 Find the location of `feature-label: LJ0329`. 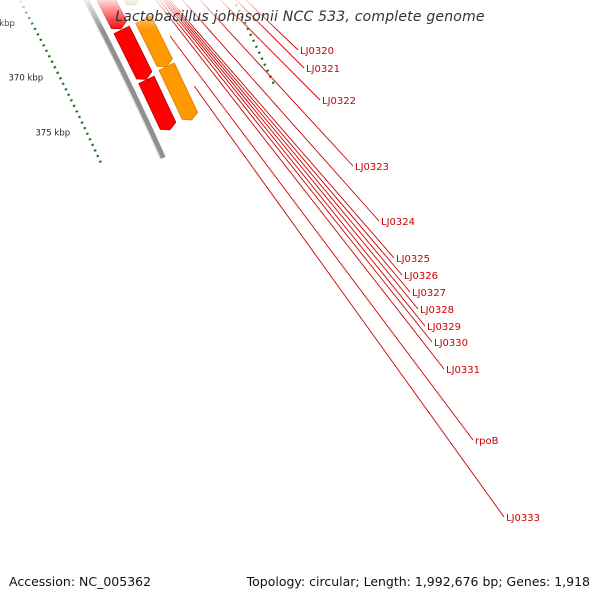

feature-label: LJ0329 is located at coordinates (444, 327).